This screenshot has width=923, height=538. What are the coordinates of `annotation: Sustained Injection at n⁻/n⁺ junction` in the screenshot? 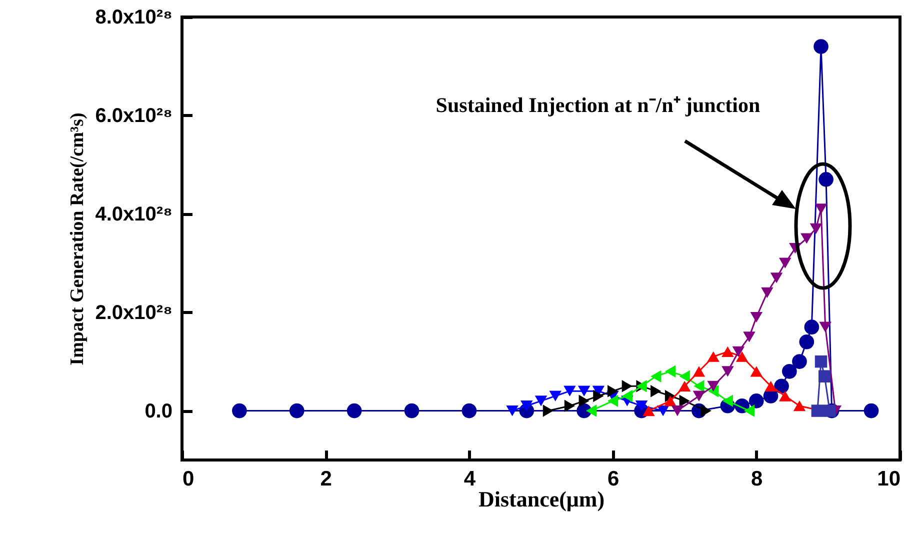 It's located at (598, 105).